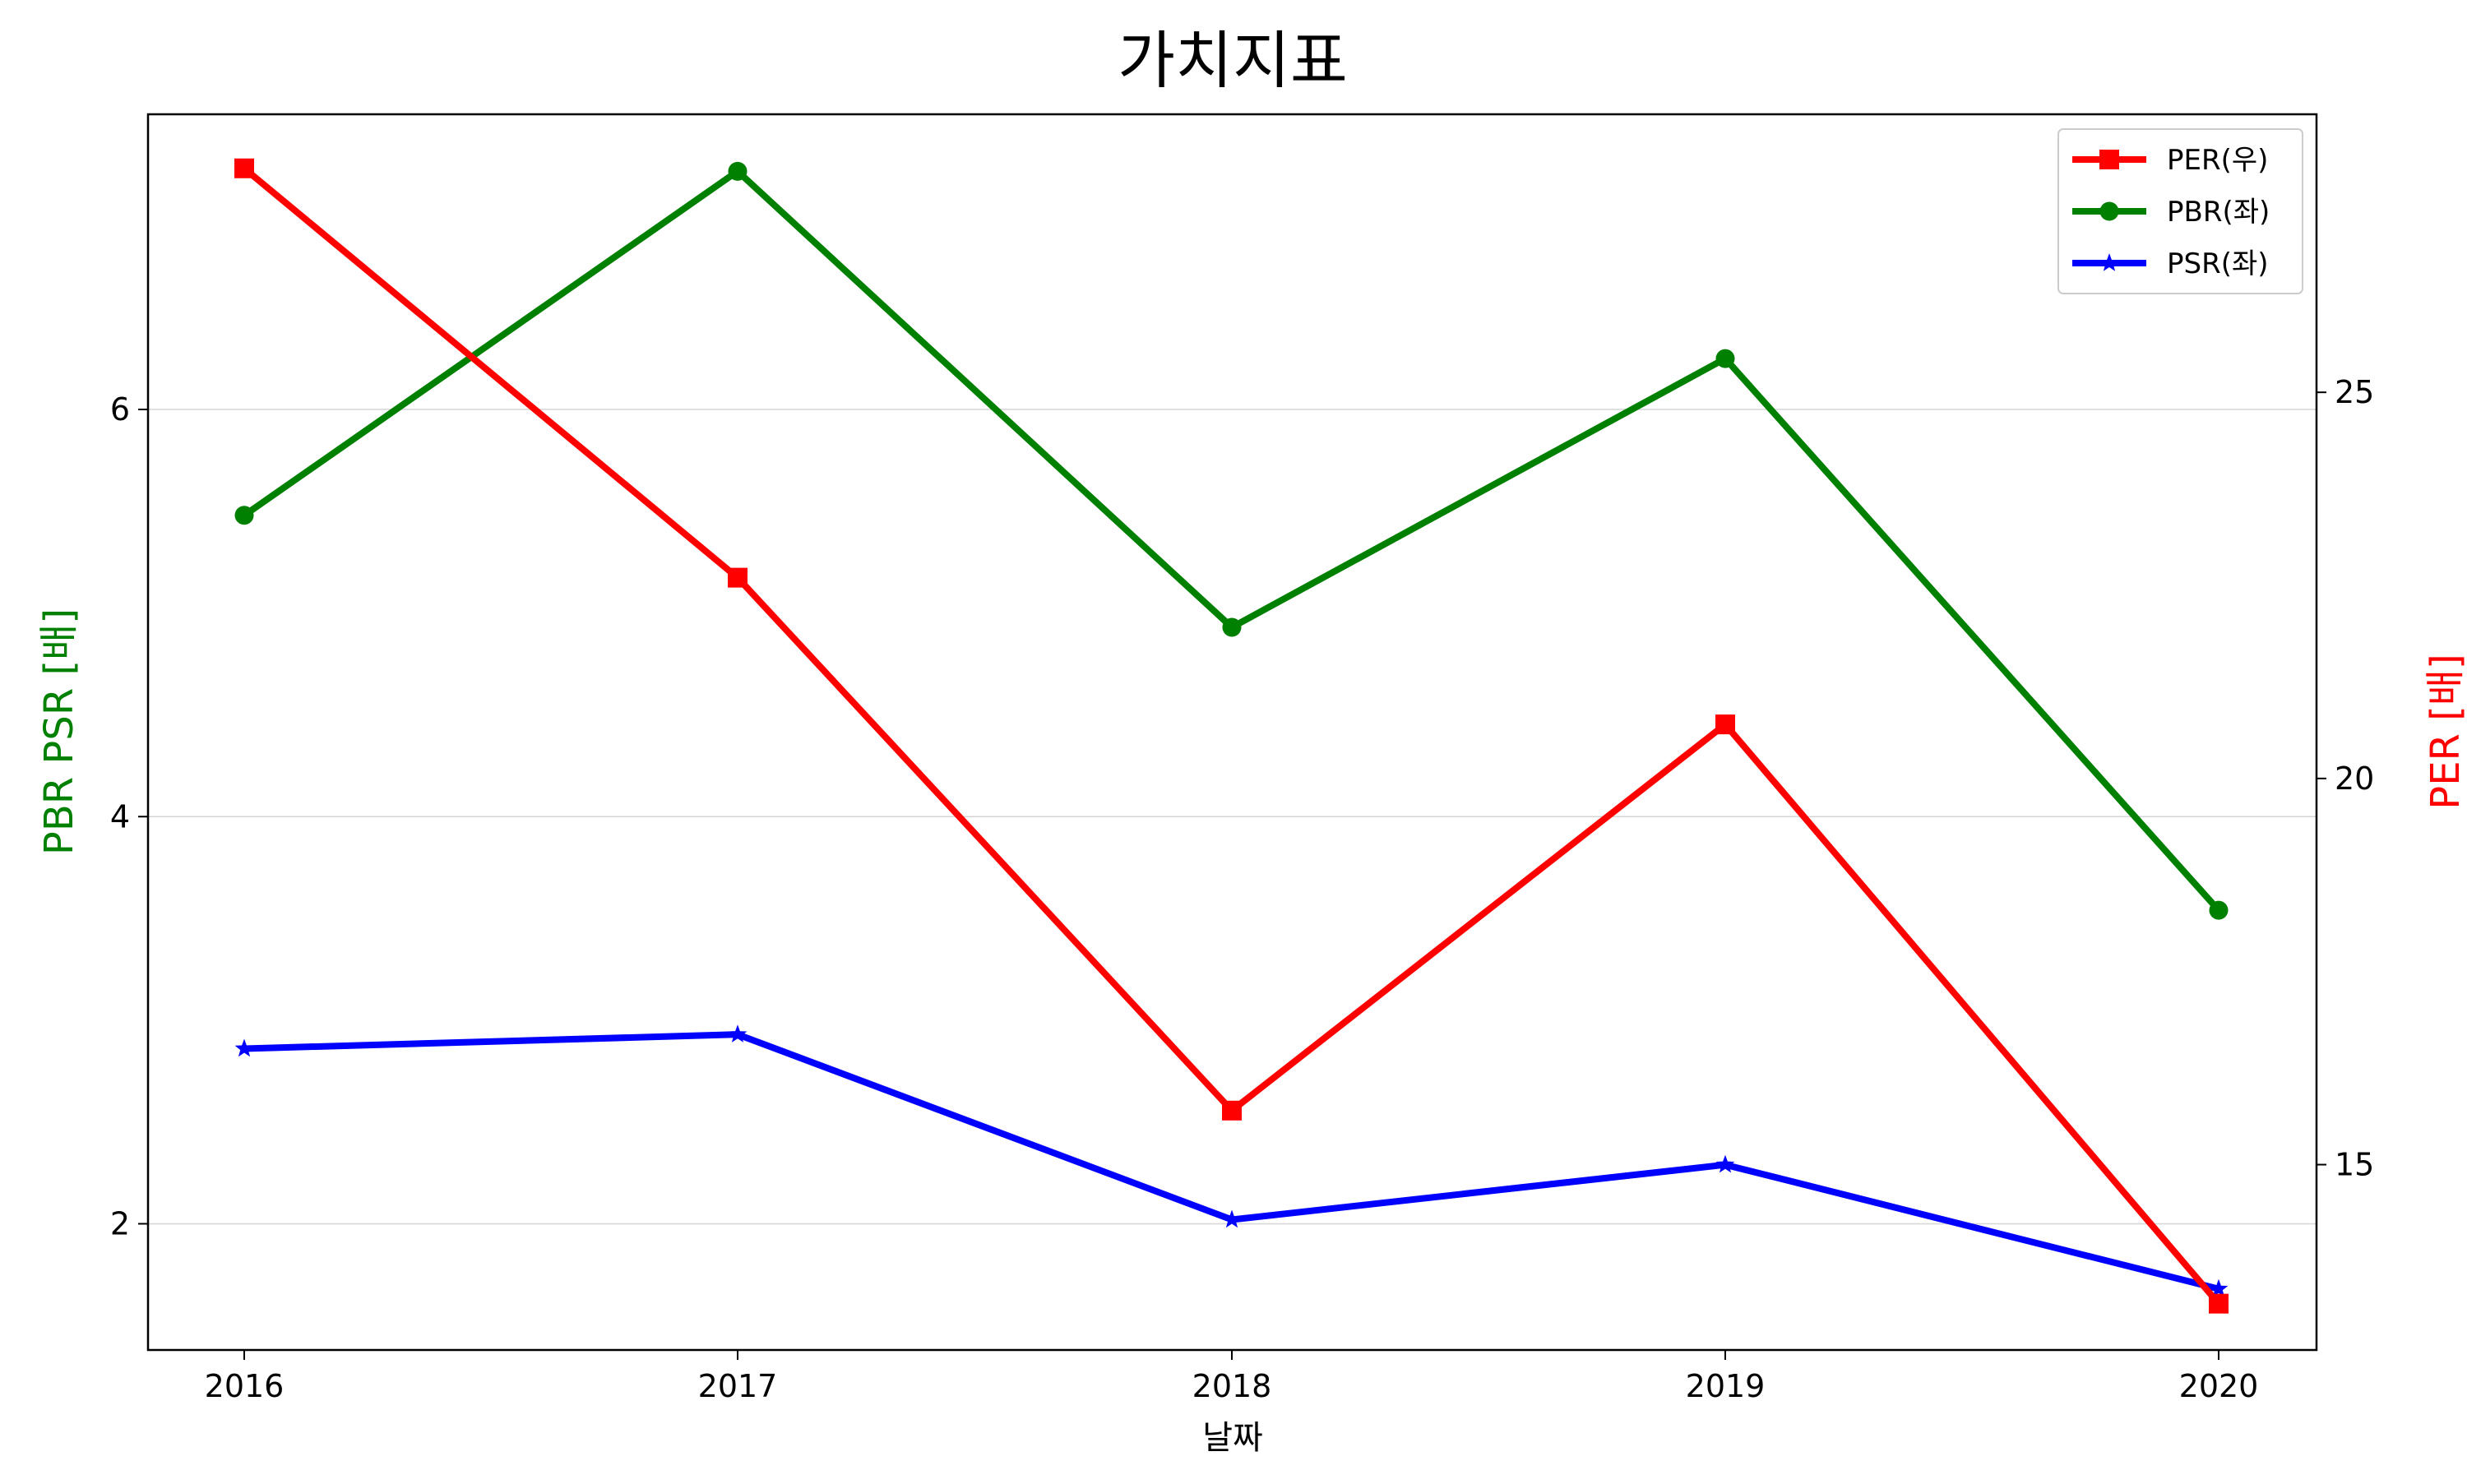 This screenshot has height=1484, width=2467. Describe the element at coordinates (245, 1386) in the screenshot. I see `x-tick-label: 2016` at that location.